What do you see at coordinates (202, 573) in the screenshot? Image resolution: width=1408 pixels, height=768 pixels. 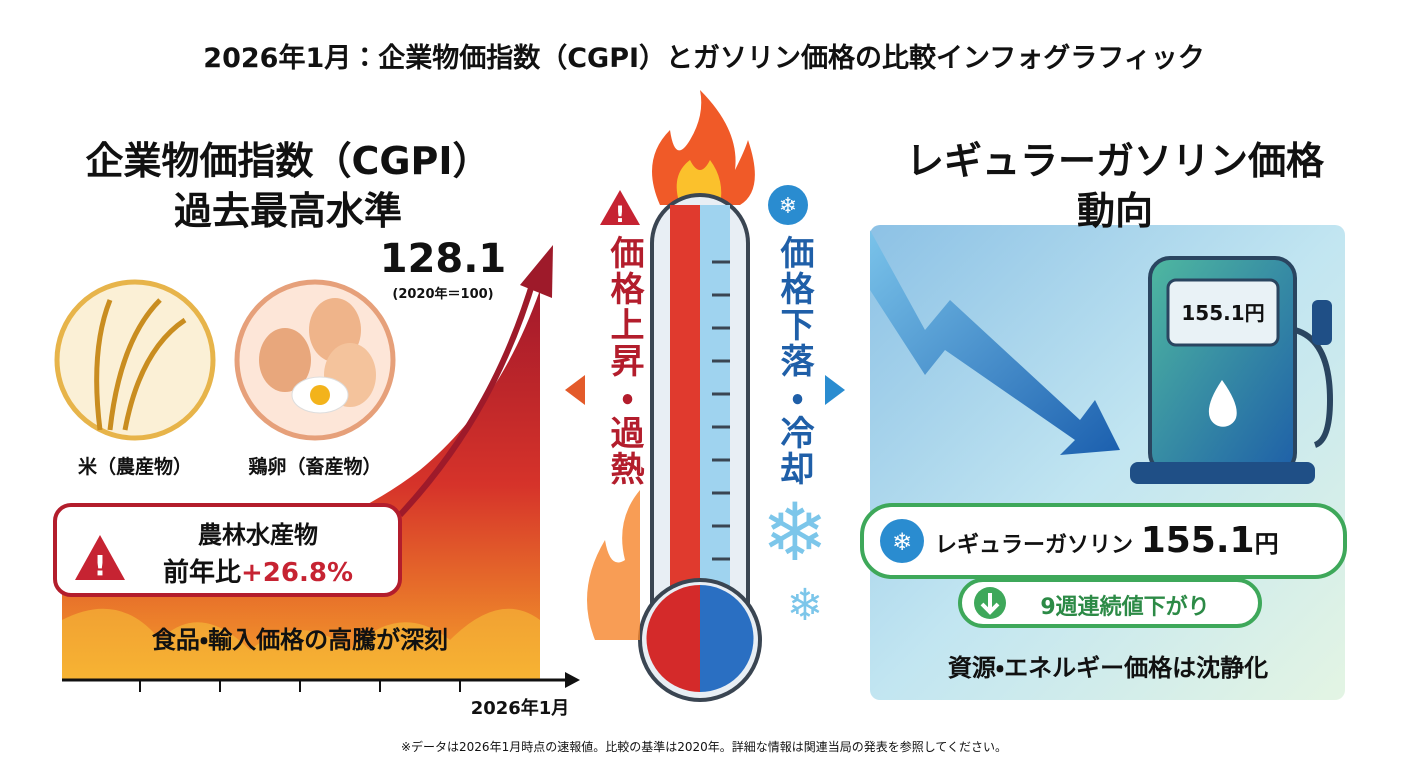 I see `prefix: 前年比` at bounding box center [202, 573].